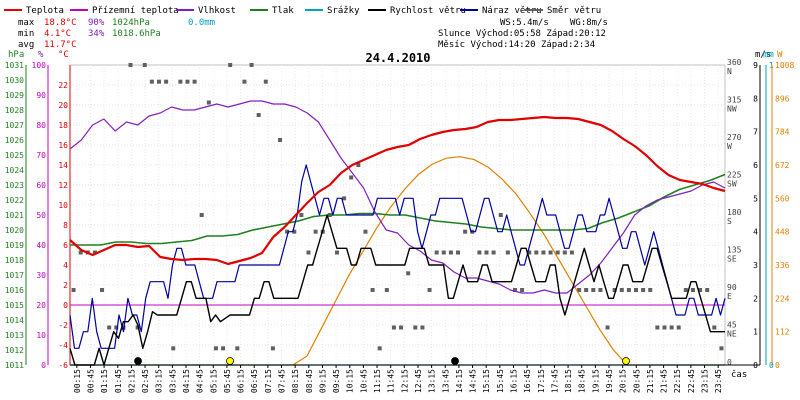  I want to click on hpa-tick-label: 1031, so click(14, 65).